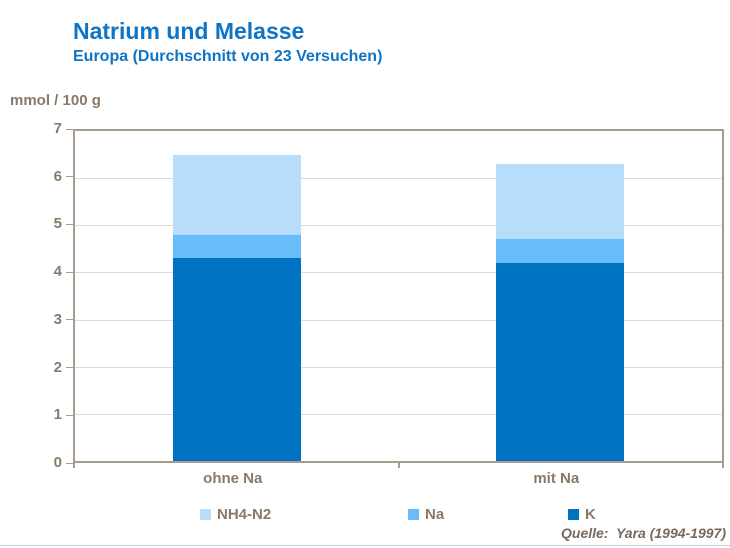 The width and height of the screenshot is (730, 548). I want to click on bar-mit-na, so click(560, 296).